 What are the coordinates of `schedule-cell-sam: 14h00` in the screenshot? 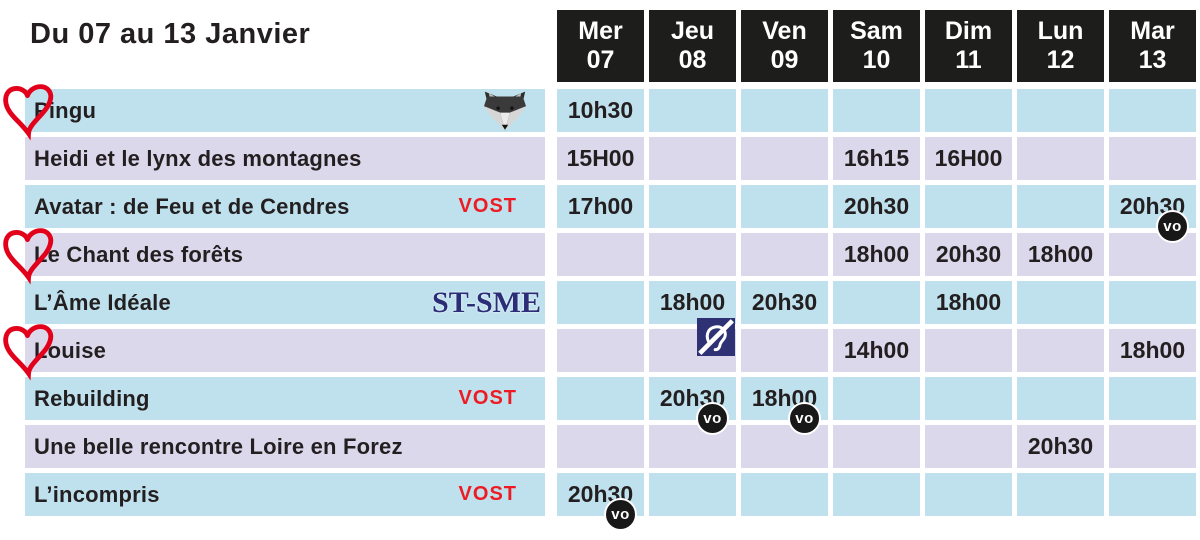 It's located at (876, 350).